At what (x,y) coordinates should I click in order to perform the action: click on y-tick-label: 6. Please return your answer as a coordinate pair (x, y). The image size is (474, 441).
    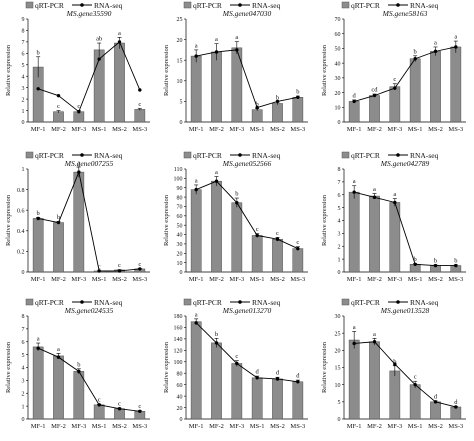
    Looking at the image, I should click on (23, 55).